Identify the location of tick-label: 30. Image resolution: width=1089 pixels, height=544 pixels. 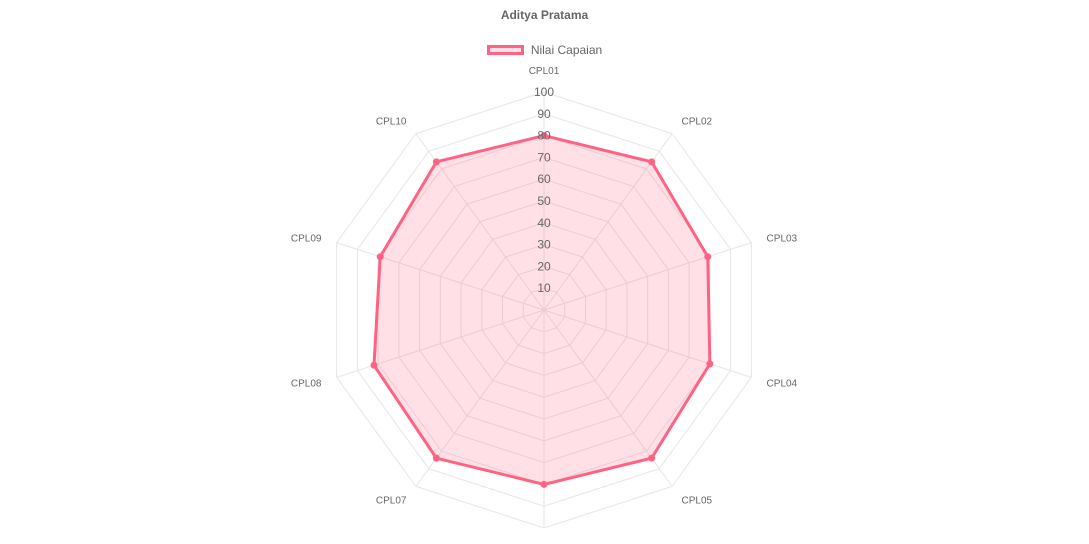
(544, 245).